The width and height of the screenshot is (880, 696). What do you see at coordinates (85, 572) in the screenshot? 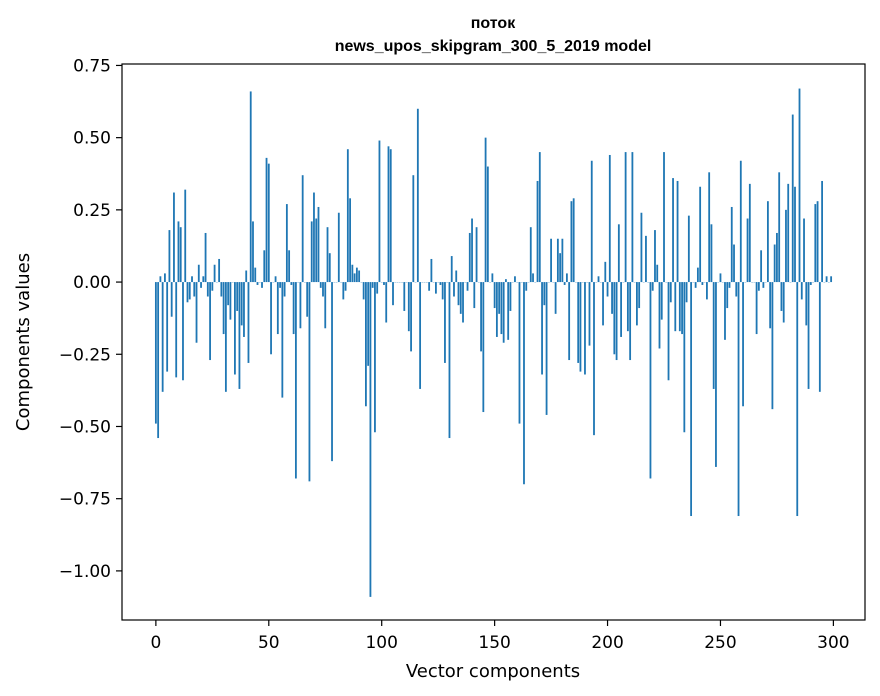
I see `y-tick-label: −1.00` at bounding box center [85, 572].